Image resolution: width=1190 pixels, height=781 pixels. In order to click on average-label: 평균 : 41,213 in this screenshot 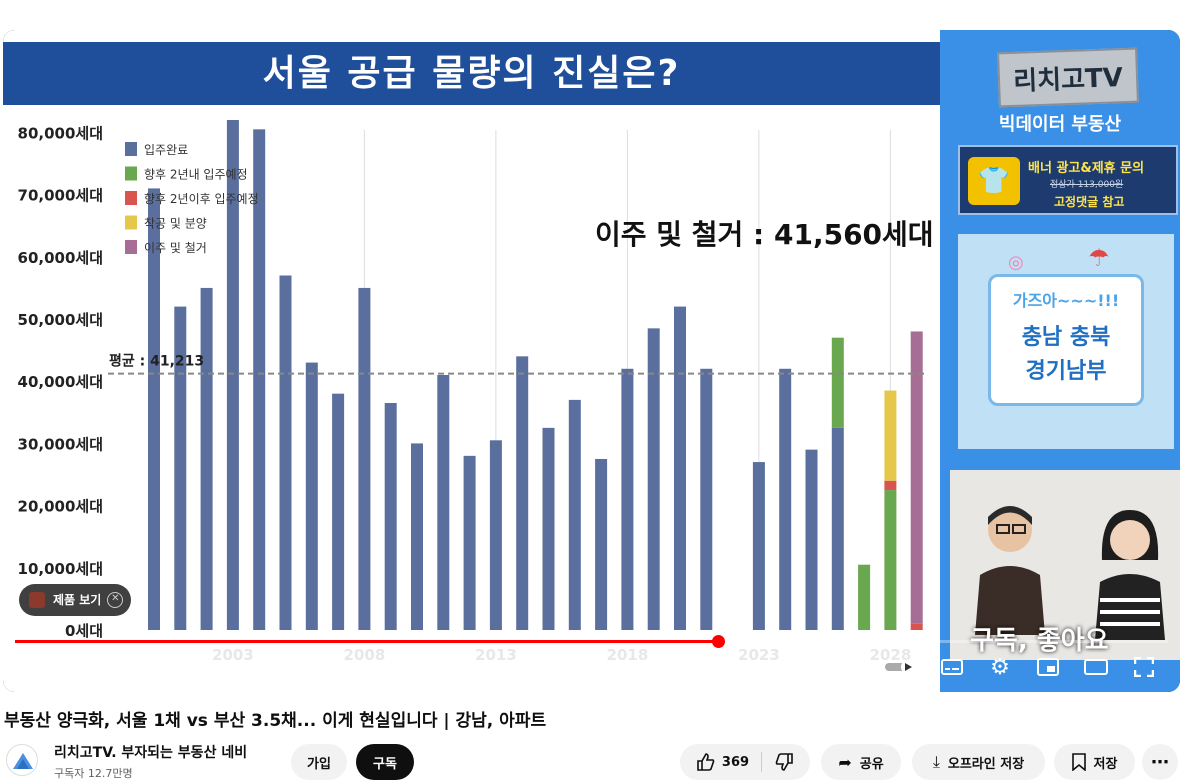, I will do `click(156, 361)`.